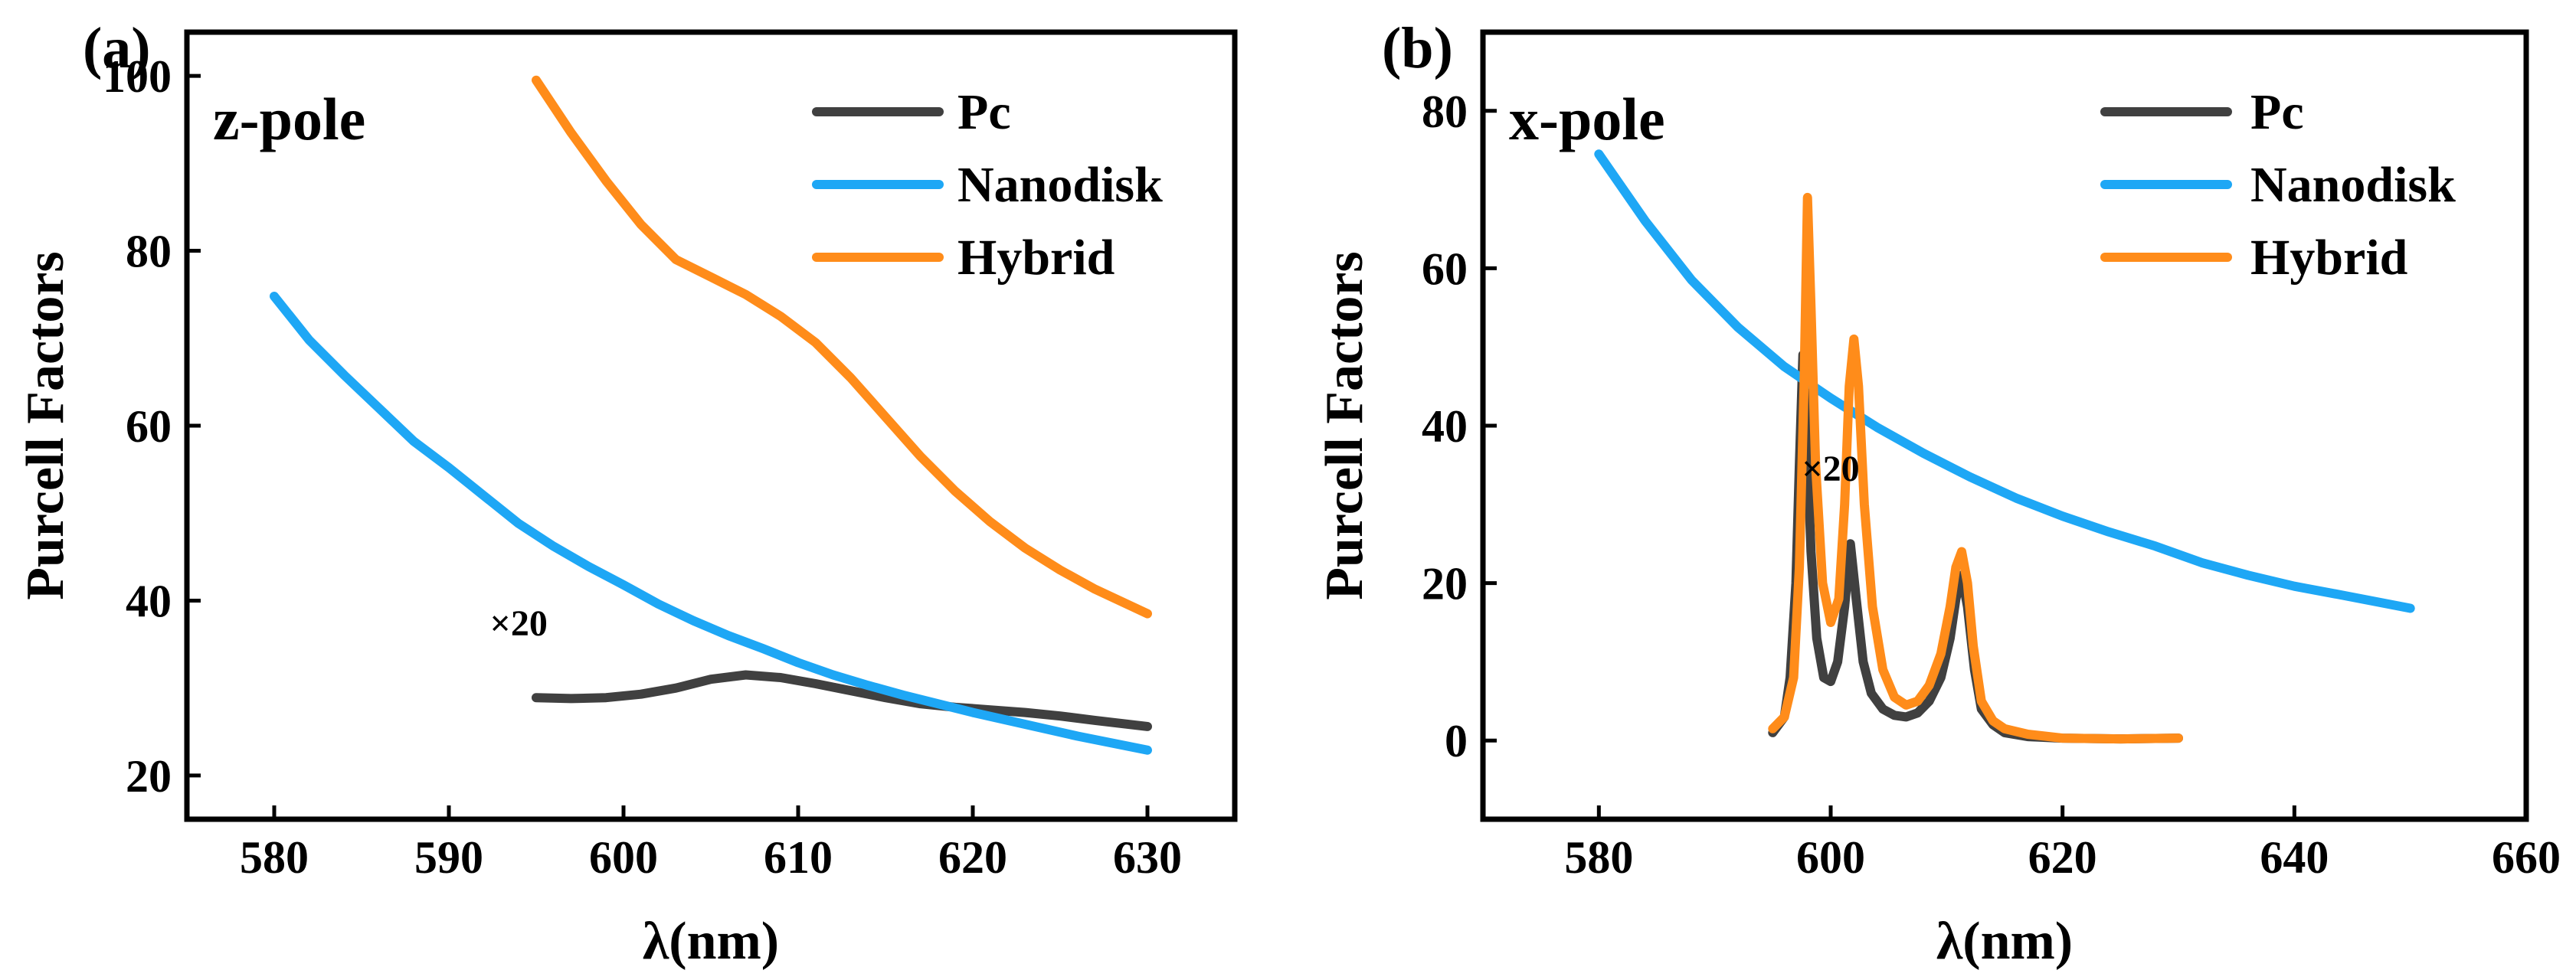 This screenshot has width=2576, height=980. What do you see at coordinates (149, 426) in the screenshot?
I see `panel-a-y-tick-label: 60` at bounding box center [149, 426].